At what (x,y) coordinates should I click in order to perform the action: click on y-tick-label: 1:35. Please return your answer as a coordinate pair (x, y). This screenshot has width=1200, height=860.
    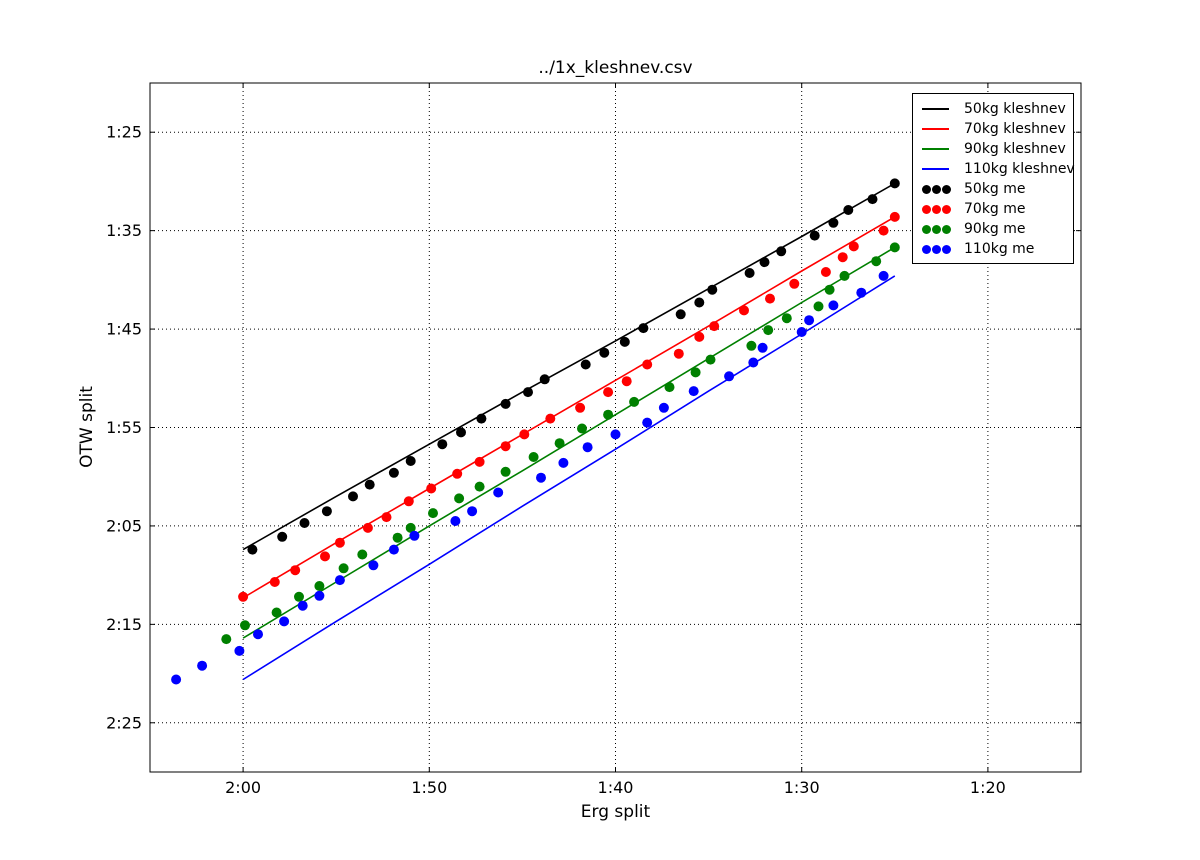
    Looking at the image, I should click on (124, 230).